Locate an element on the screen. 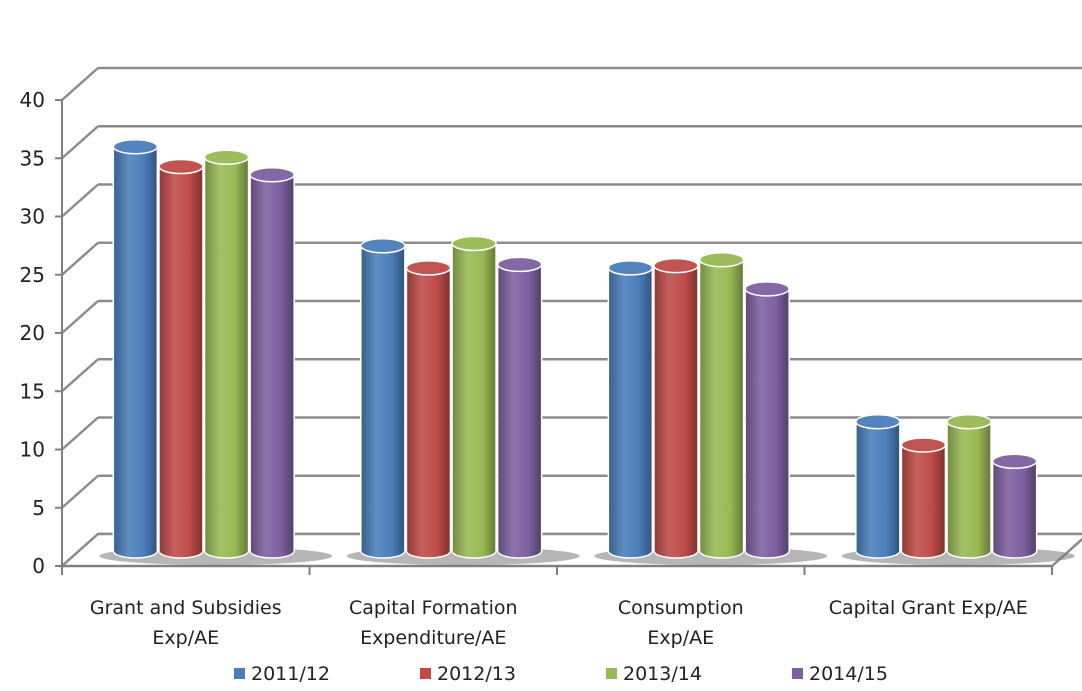  y-tick-label: 15 is located at coordinates (32, 391).